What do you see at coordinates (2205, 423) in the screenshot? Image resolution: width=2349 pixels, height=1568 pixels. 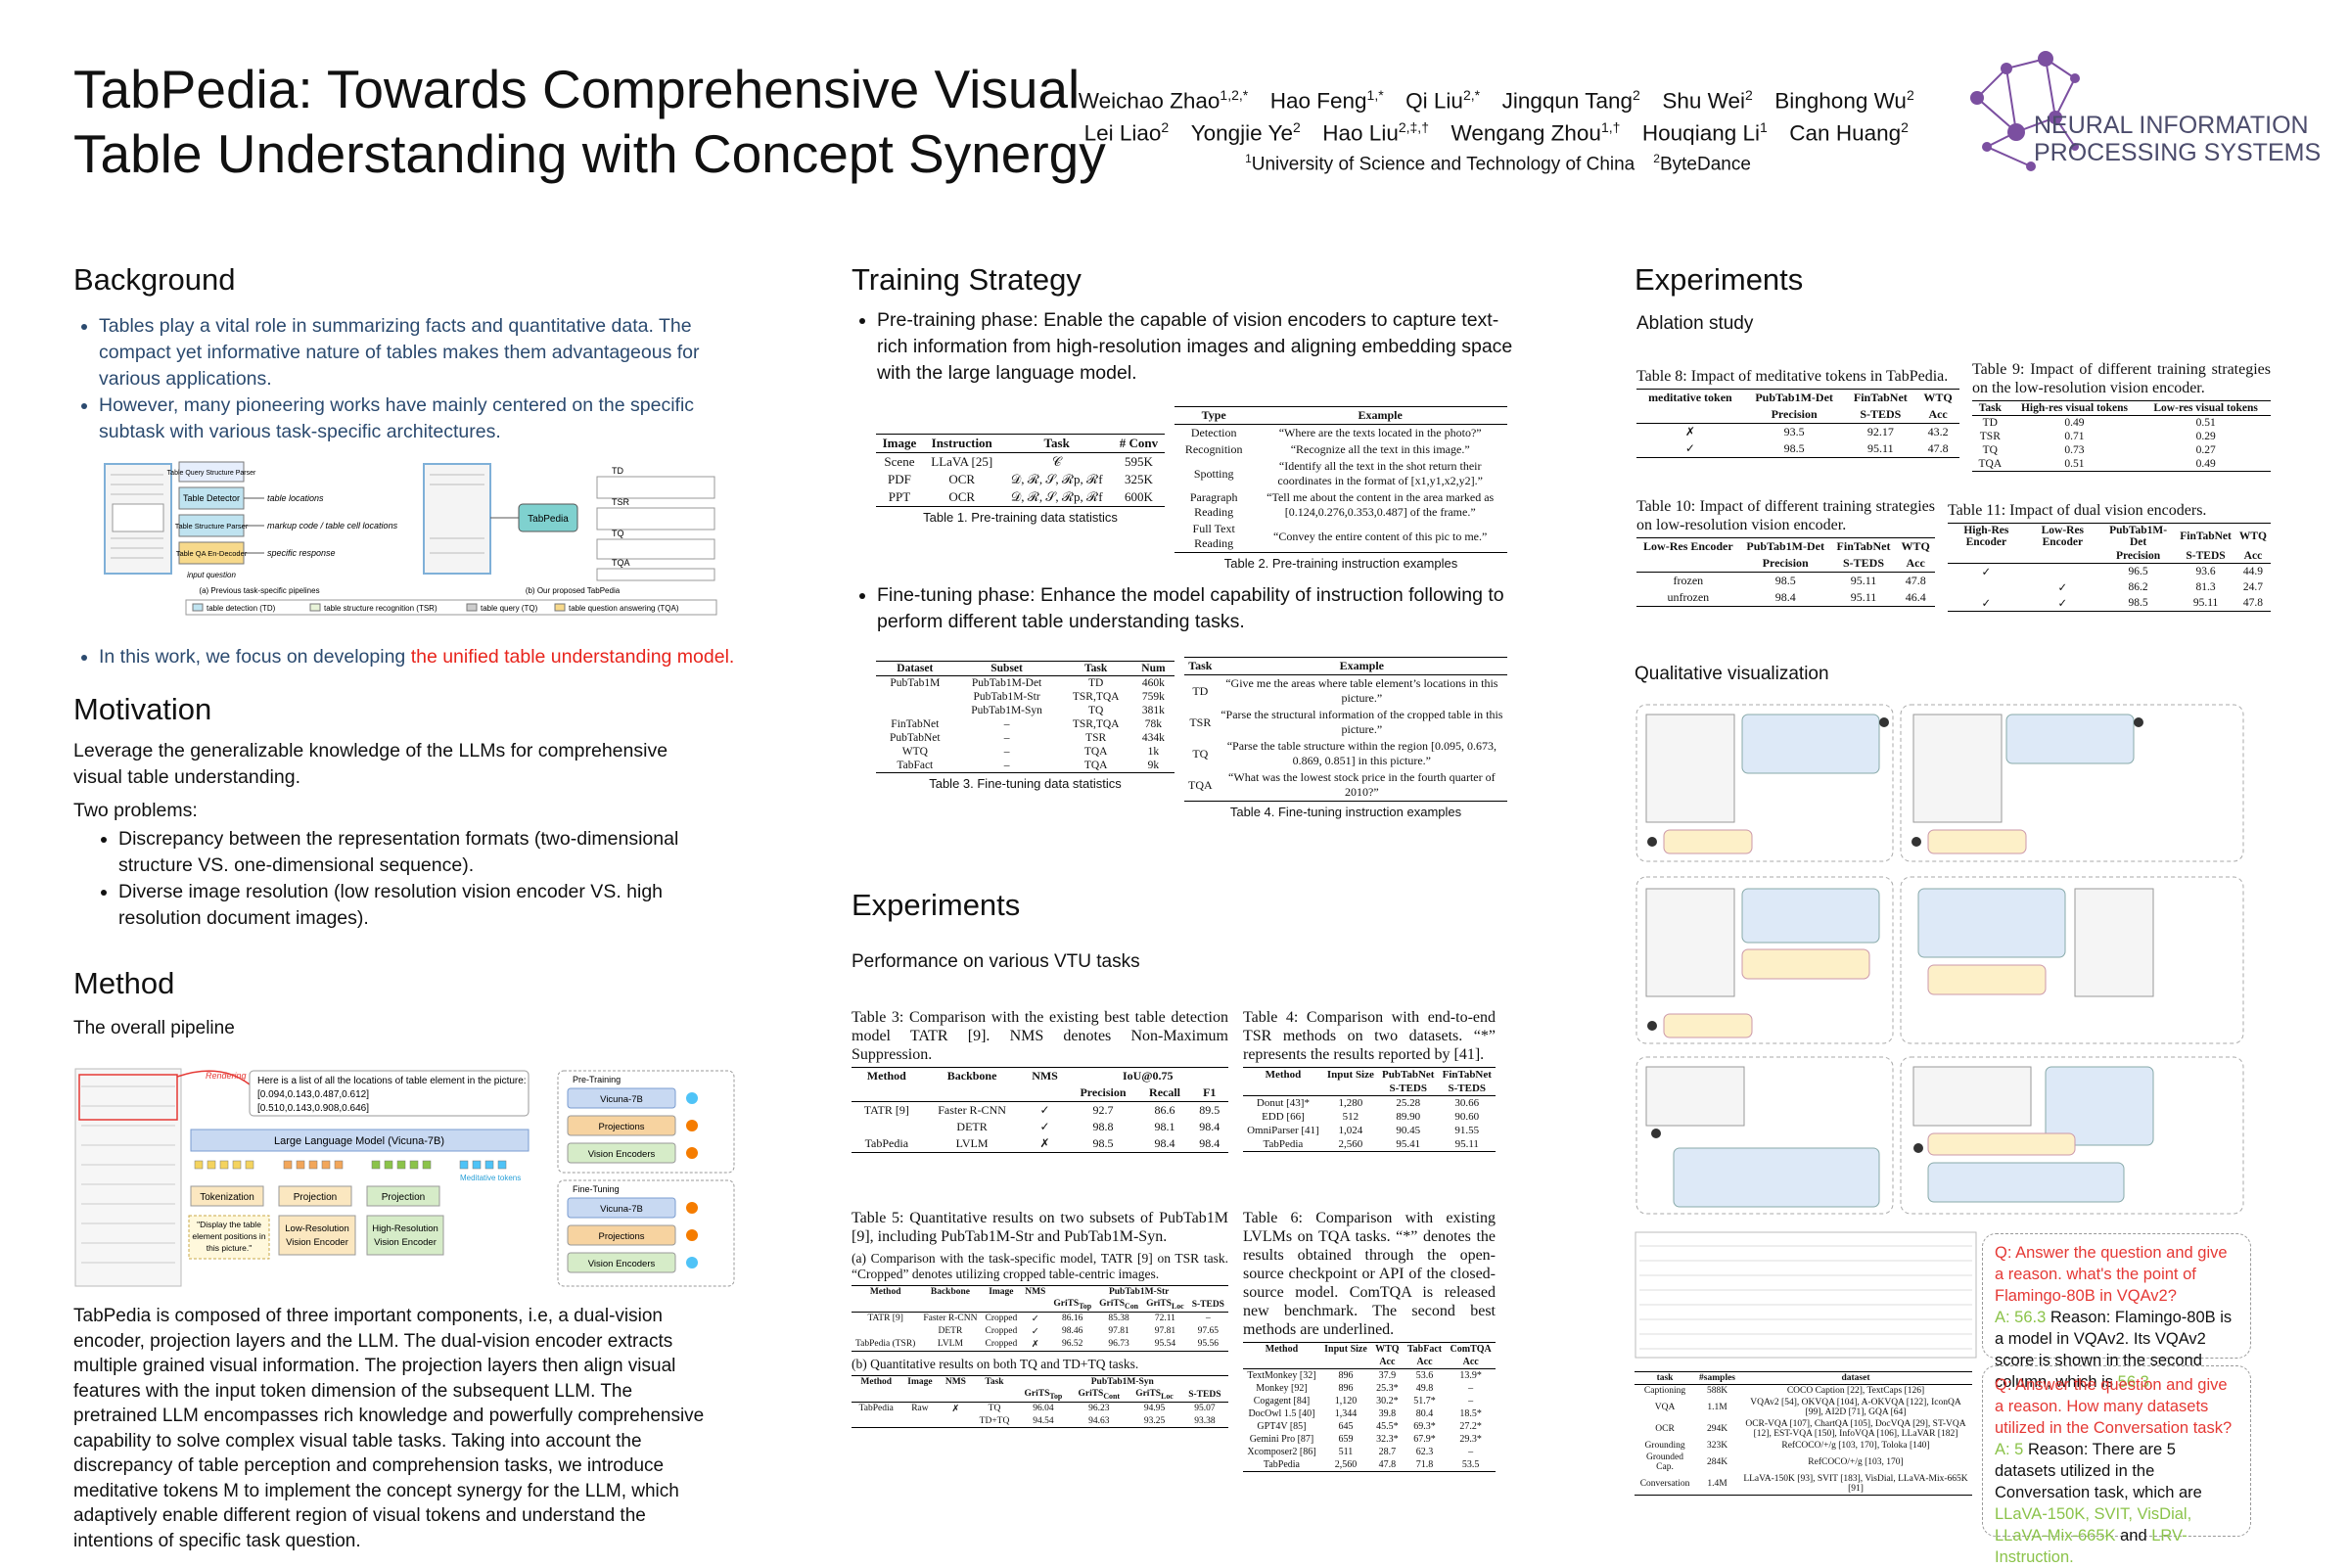 I see `table-cell: 0.51` at bounding box center [2205, 423].